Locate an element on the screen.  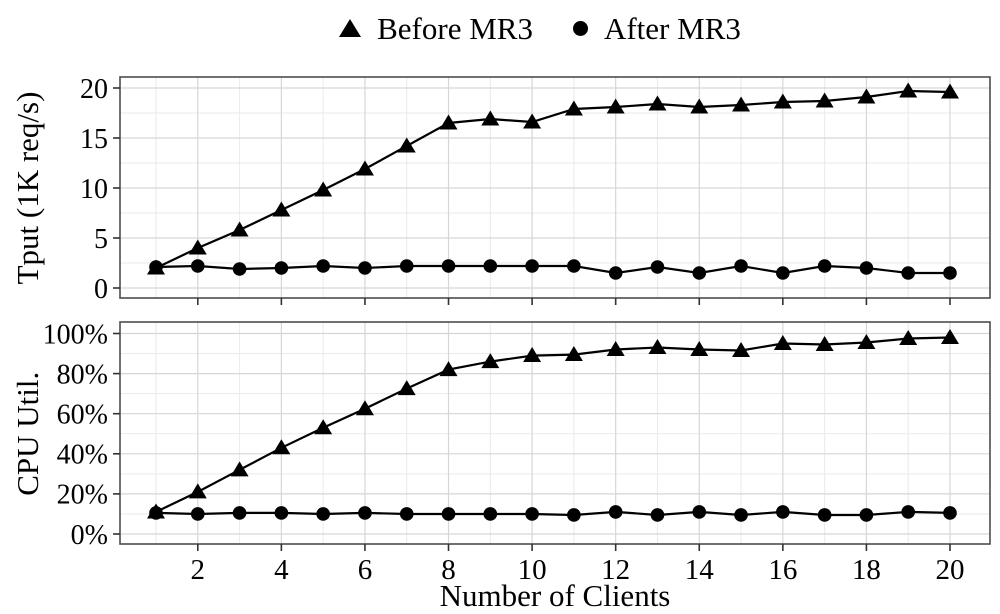
y-tick-label: 20 is located at coordinates (94, 89).